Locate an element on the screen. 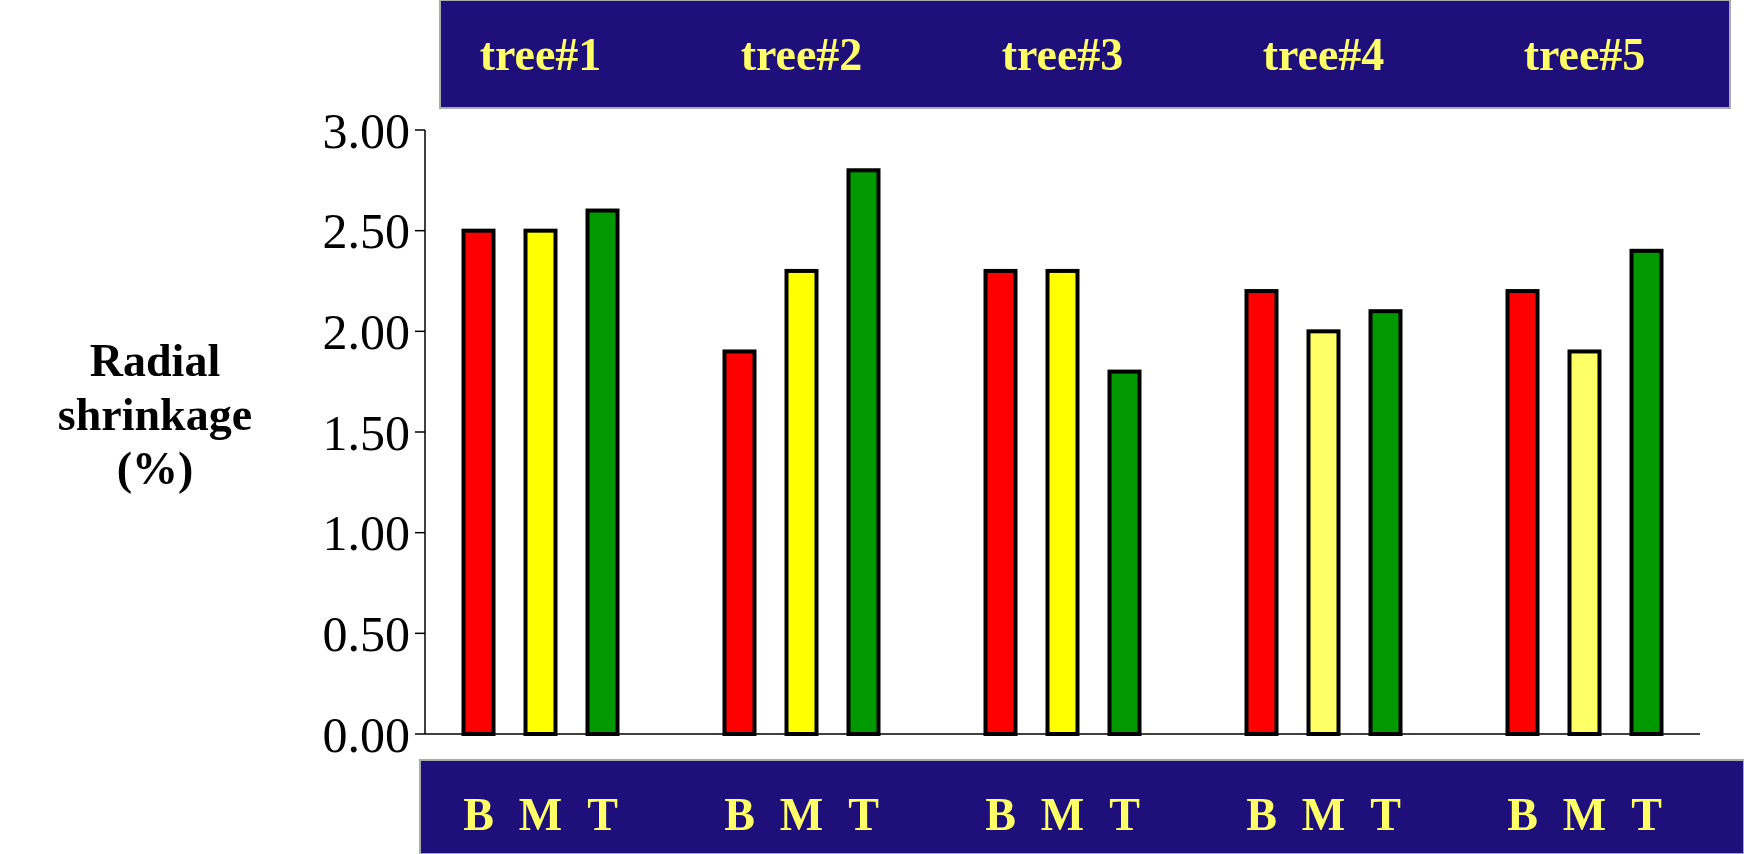 This screenshot has height=854, width=1744. x-tick-label: tree#2 is located at coordinates (801, 54).